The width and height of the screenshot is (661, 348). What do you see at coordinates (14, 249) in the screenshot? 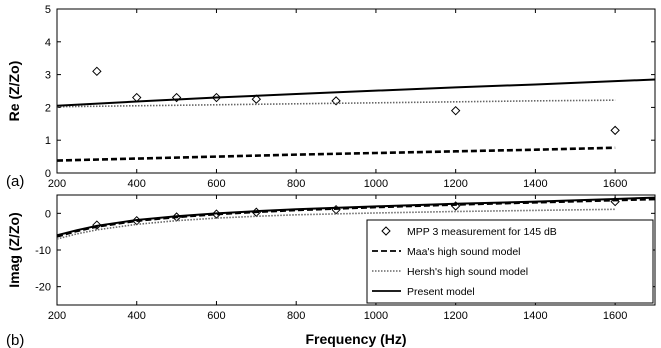
I see `y-axis-label: Imag (Z/Zo)` at bounding box center [14, 249].